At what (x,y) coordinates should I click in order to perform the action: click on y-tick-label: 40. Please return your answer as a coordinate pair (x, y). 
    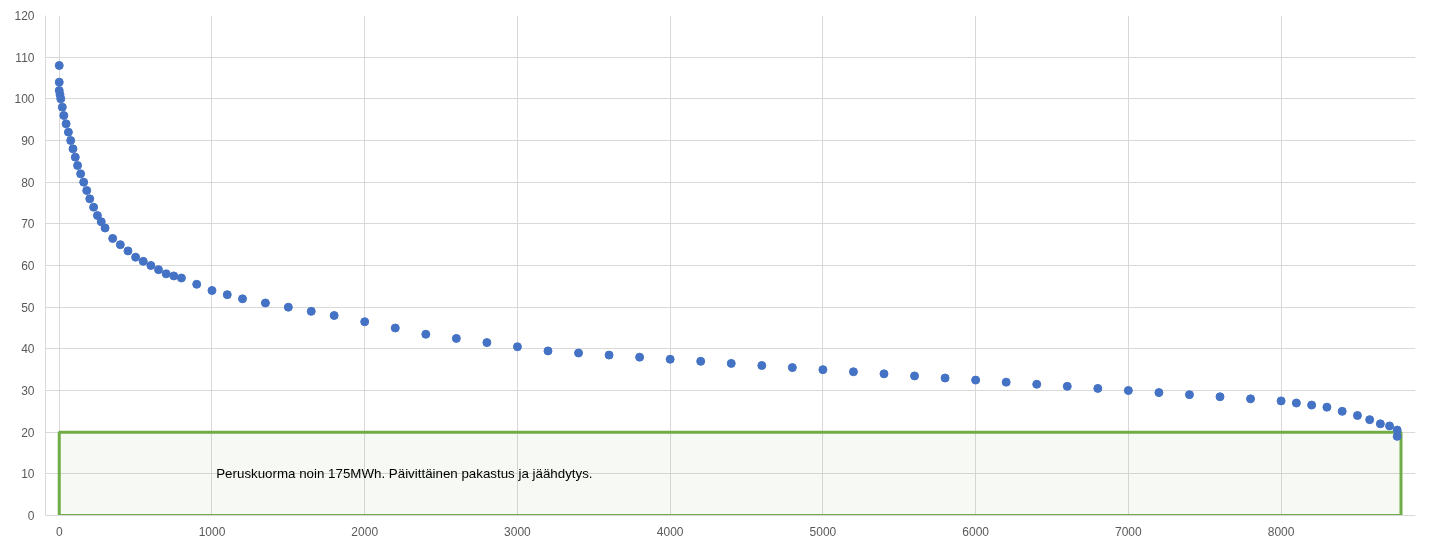
    Looking at the image, I should click on (28, 349).